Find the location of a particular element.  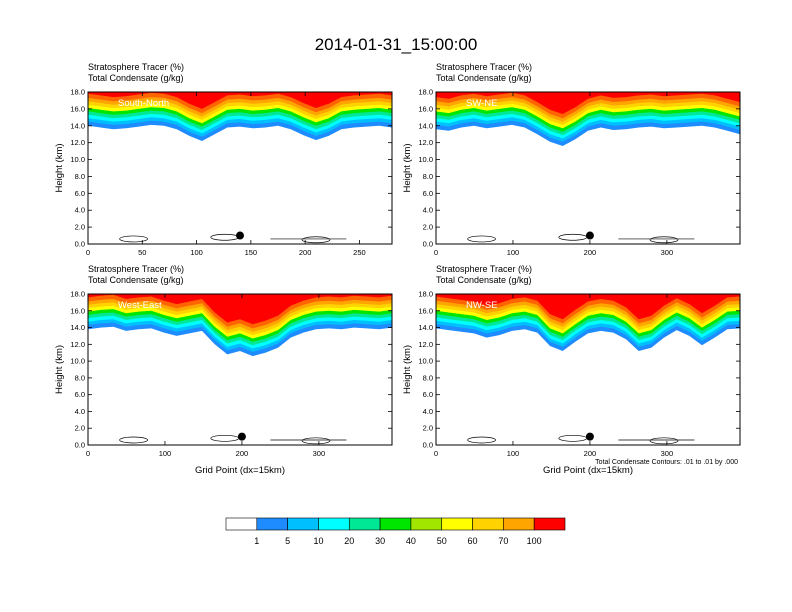

section-label: SW-NE is located at coordinates (482, 103).